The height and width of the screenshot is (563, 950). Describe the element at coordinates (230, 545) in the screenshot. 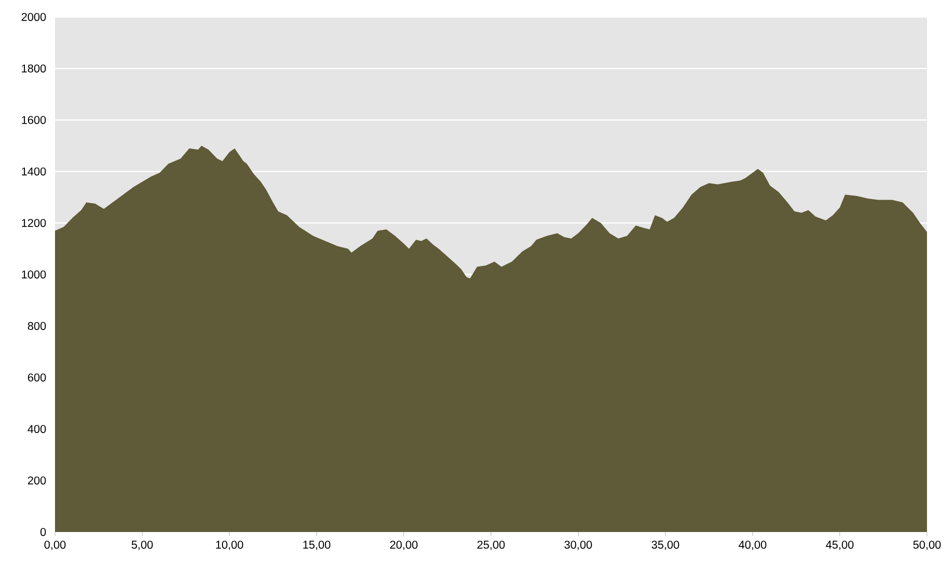

I see `x-tick-label: 10,00` at that location.